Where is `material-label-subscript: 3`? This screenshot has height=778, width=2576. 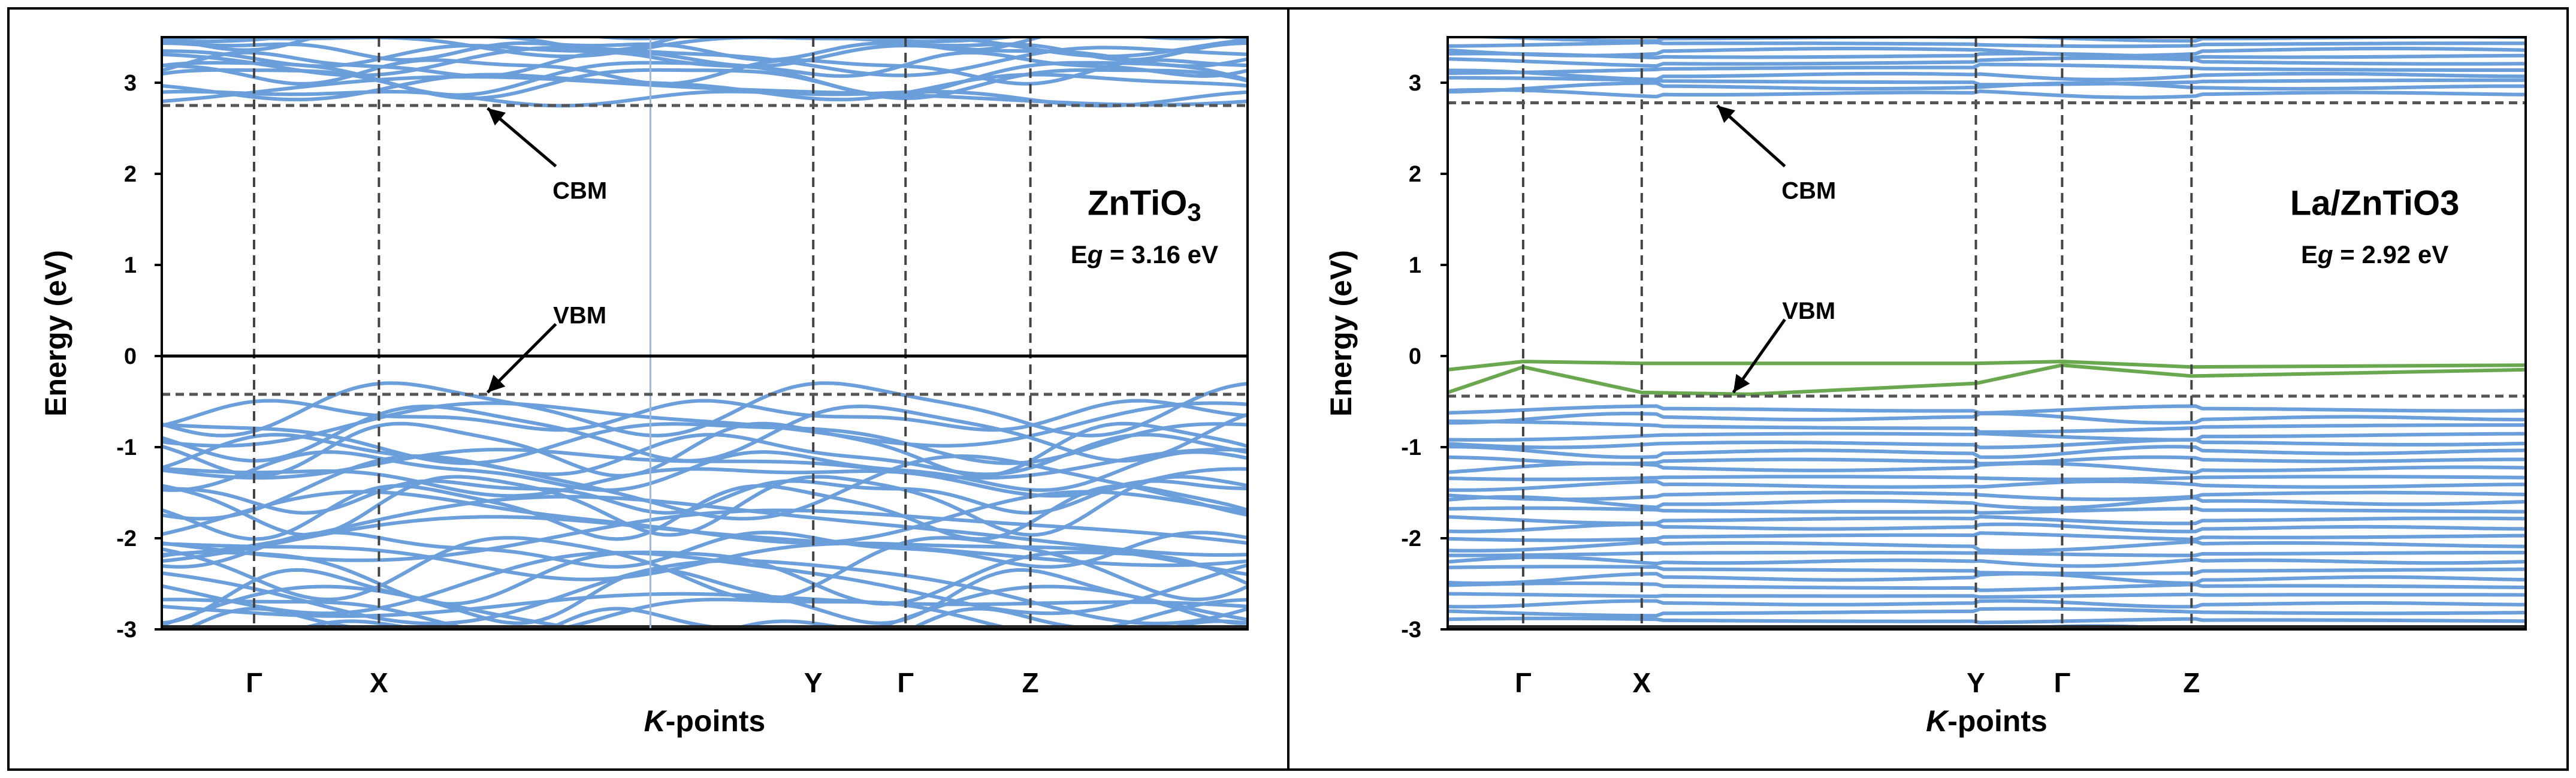
material-label-subscript: 3 is located at coordinates (1194, 212).